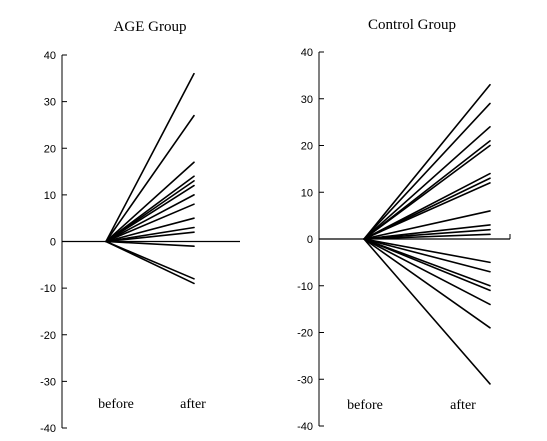  Describe the element at coordinates (150, 27) in the screenshot. I see `chart-title: AGE Group` at that location.